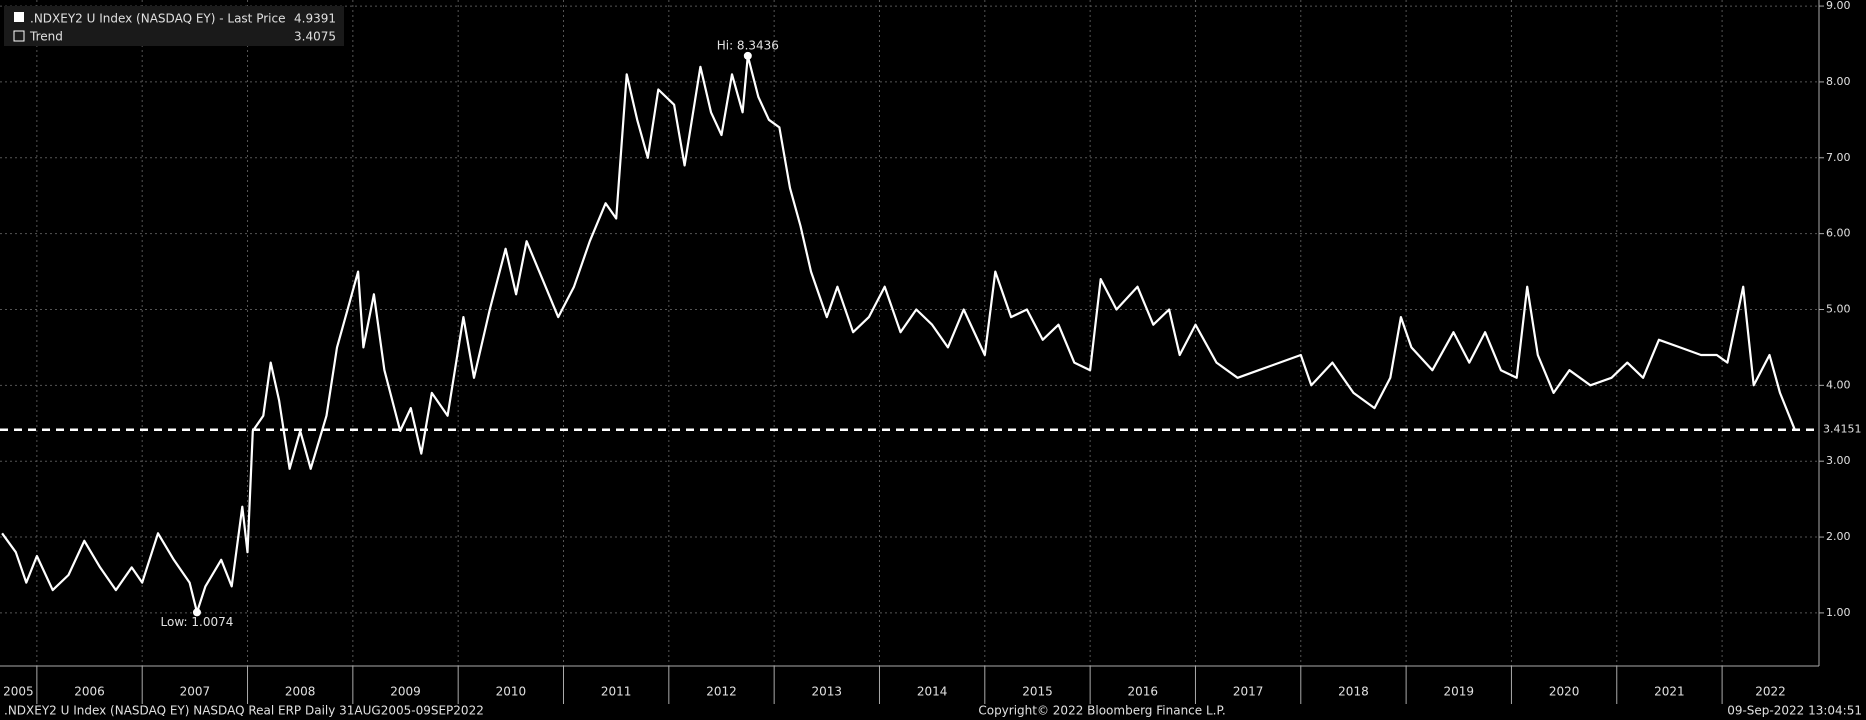 The width and height of the screenshot is (1866, 720). What do you see at coordinates (721, 692) in the screenshot?
I see `x-tick-label: 2012` at bounding box center [721, 692].